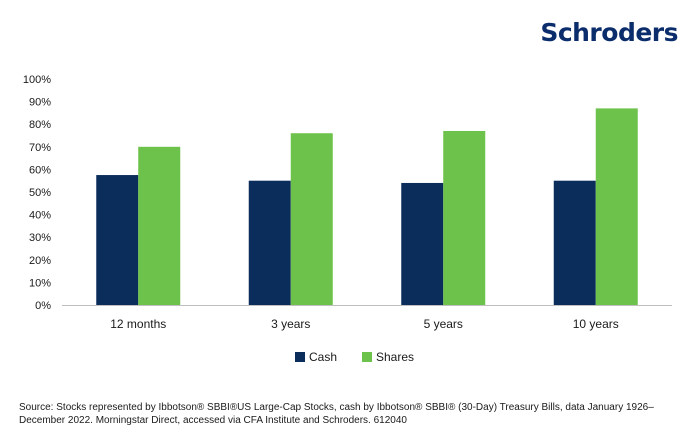 The height and width of the screenshot is (447, 700). I want to click on y-tick-label: 80%, so click(40, 125).